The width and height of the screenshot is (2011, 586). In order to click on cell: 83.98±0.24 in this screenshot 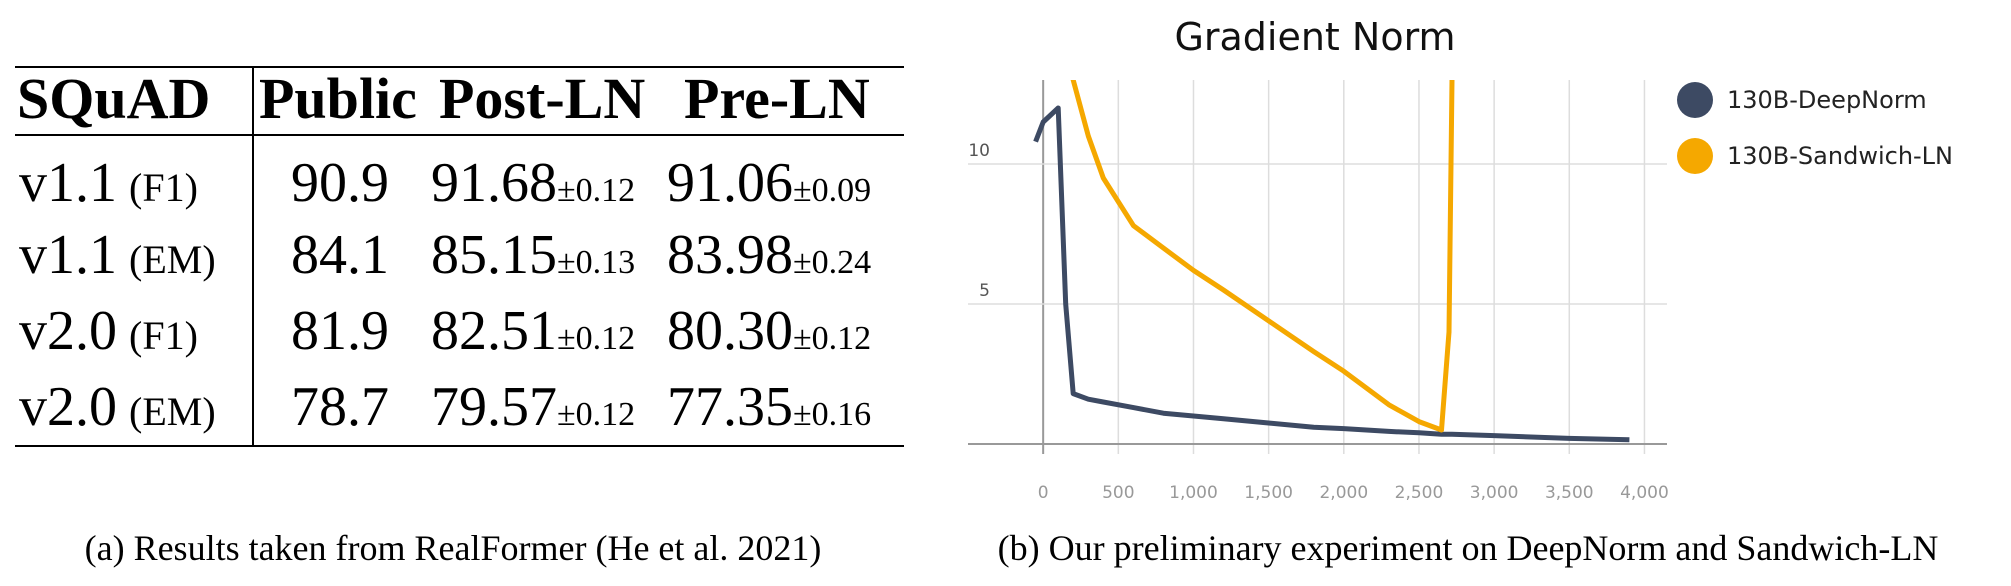, I will do `click(769, 255)`.